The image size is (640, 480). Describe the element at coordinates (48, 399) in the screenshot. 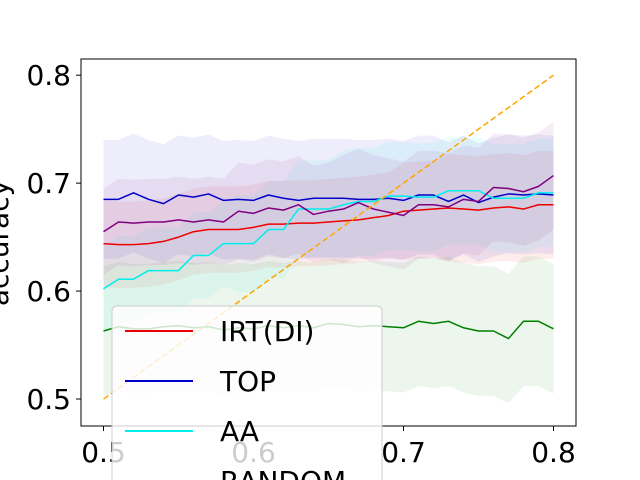

I see `y-tick-label: 0.5` at that location.